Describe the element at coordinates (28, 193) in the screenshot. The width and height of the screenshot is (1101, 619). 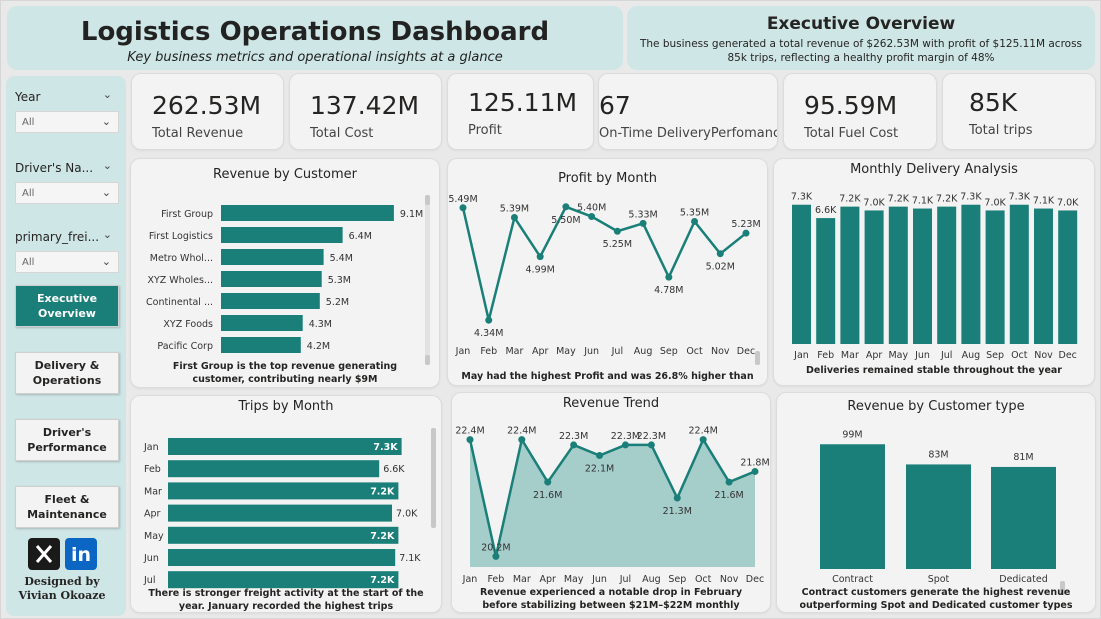
I see `driver-slicer-value: All` at that location.